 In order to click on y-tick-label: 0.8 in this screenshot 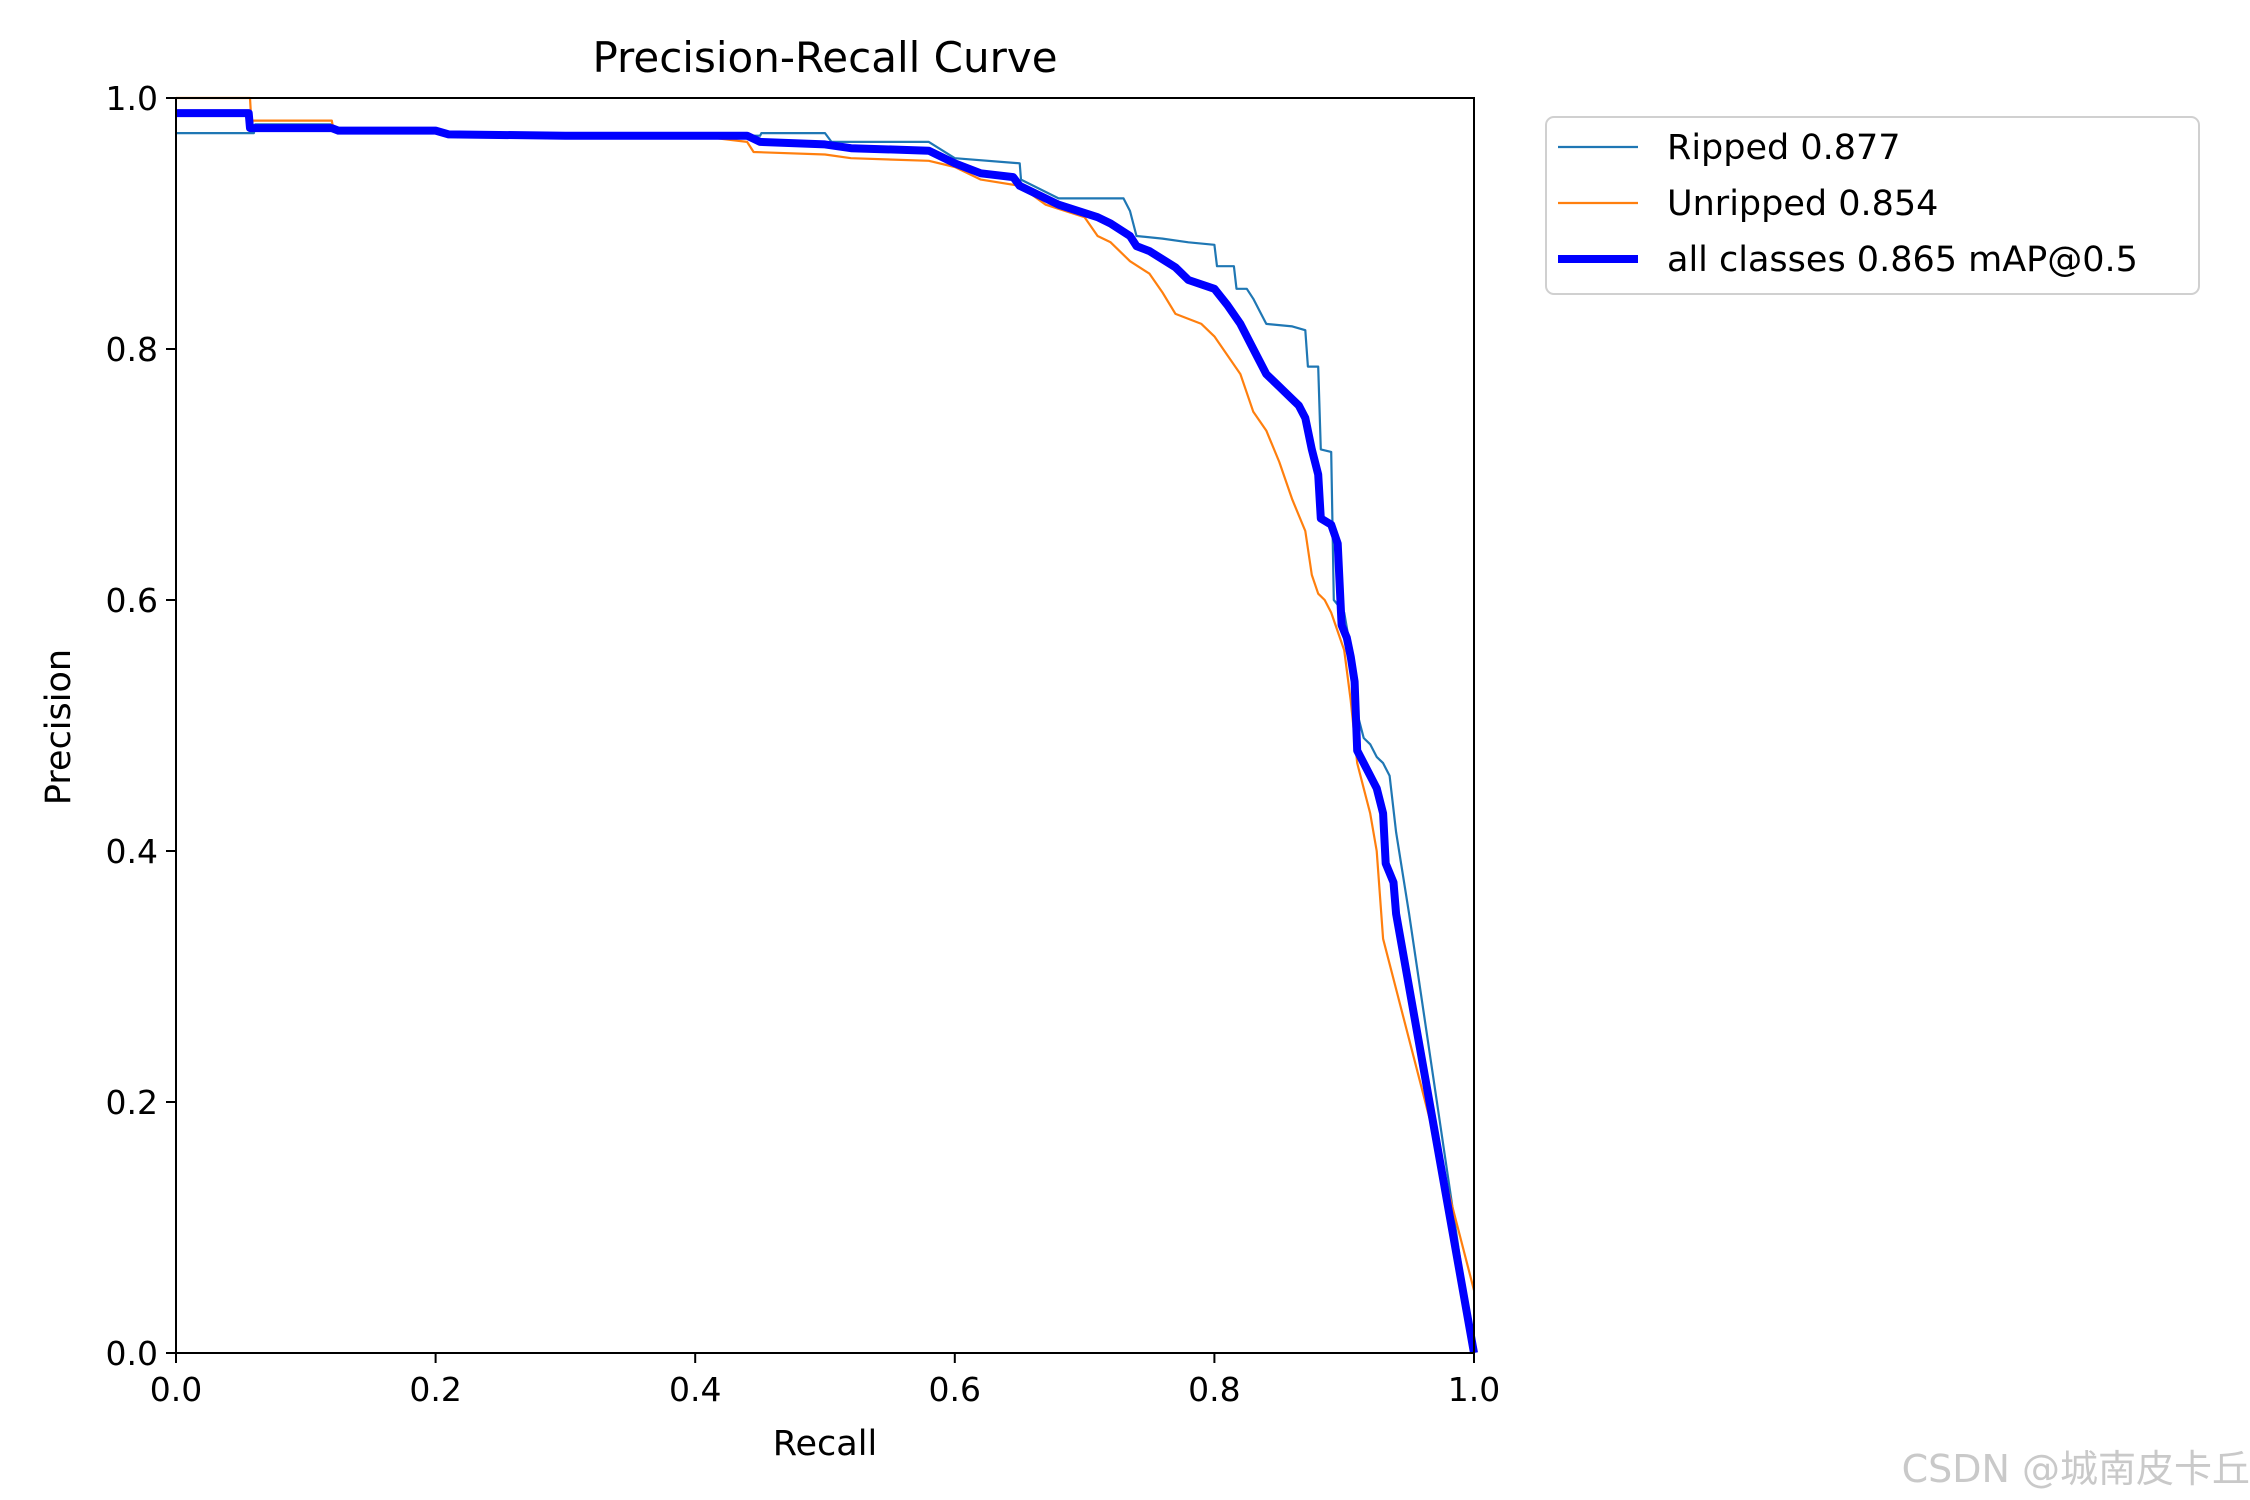, I will do `click(132, 349)`.